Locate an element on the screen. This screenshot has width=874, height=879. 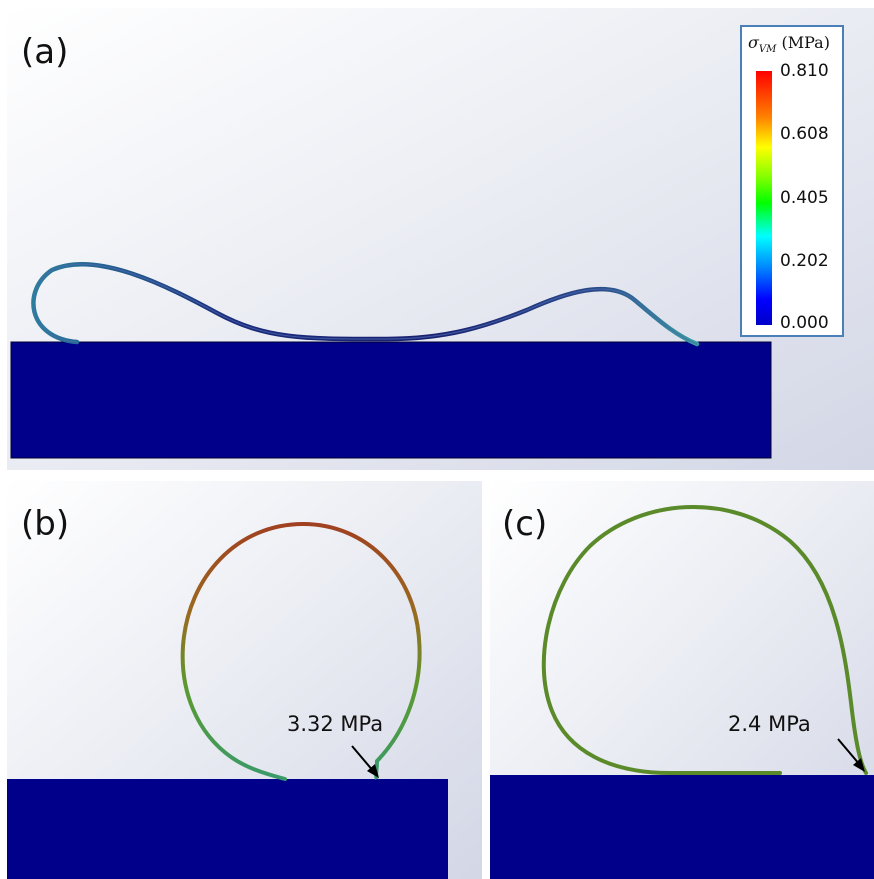
panel-b-label: (b) is located at coordinates (45, 524).